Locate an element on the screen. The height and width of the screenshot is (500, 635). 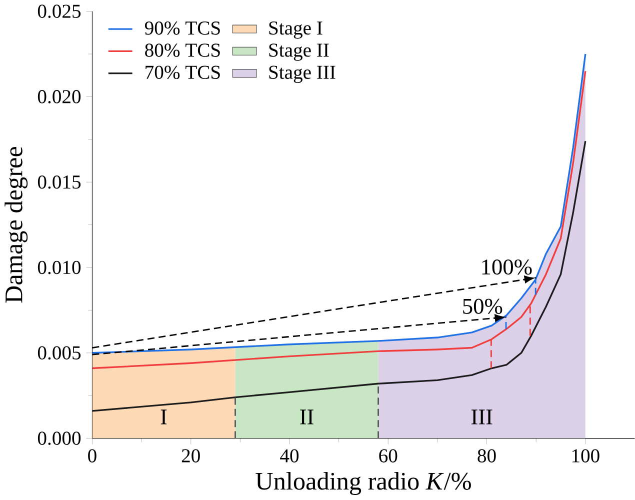
y-tick-label: 0.010 is located at coordinates (59, 267).